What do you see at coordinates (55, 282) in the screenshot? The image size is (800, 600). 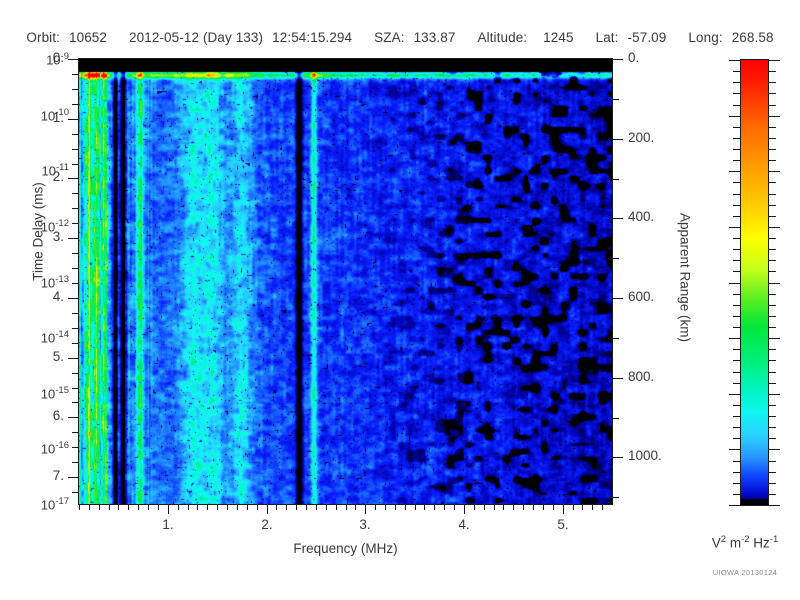 I see `colorbar-tick-label: 10-13` at bounding box center [55, 282].